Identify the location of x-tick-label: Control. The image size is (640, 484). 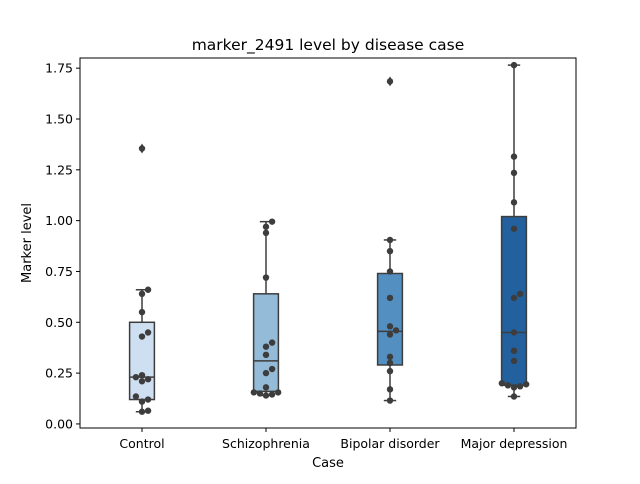
(141, 443).